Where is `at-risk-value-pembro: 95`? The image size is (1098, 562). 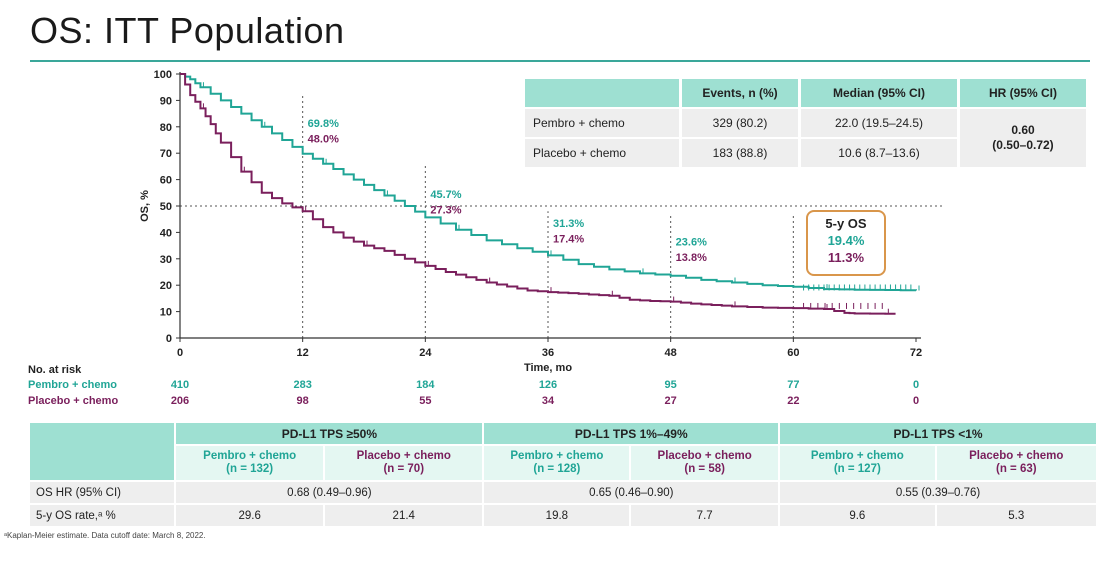 at-risk-value-pembro: 95 is located at coordinates (670, 385).